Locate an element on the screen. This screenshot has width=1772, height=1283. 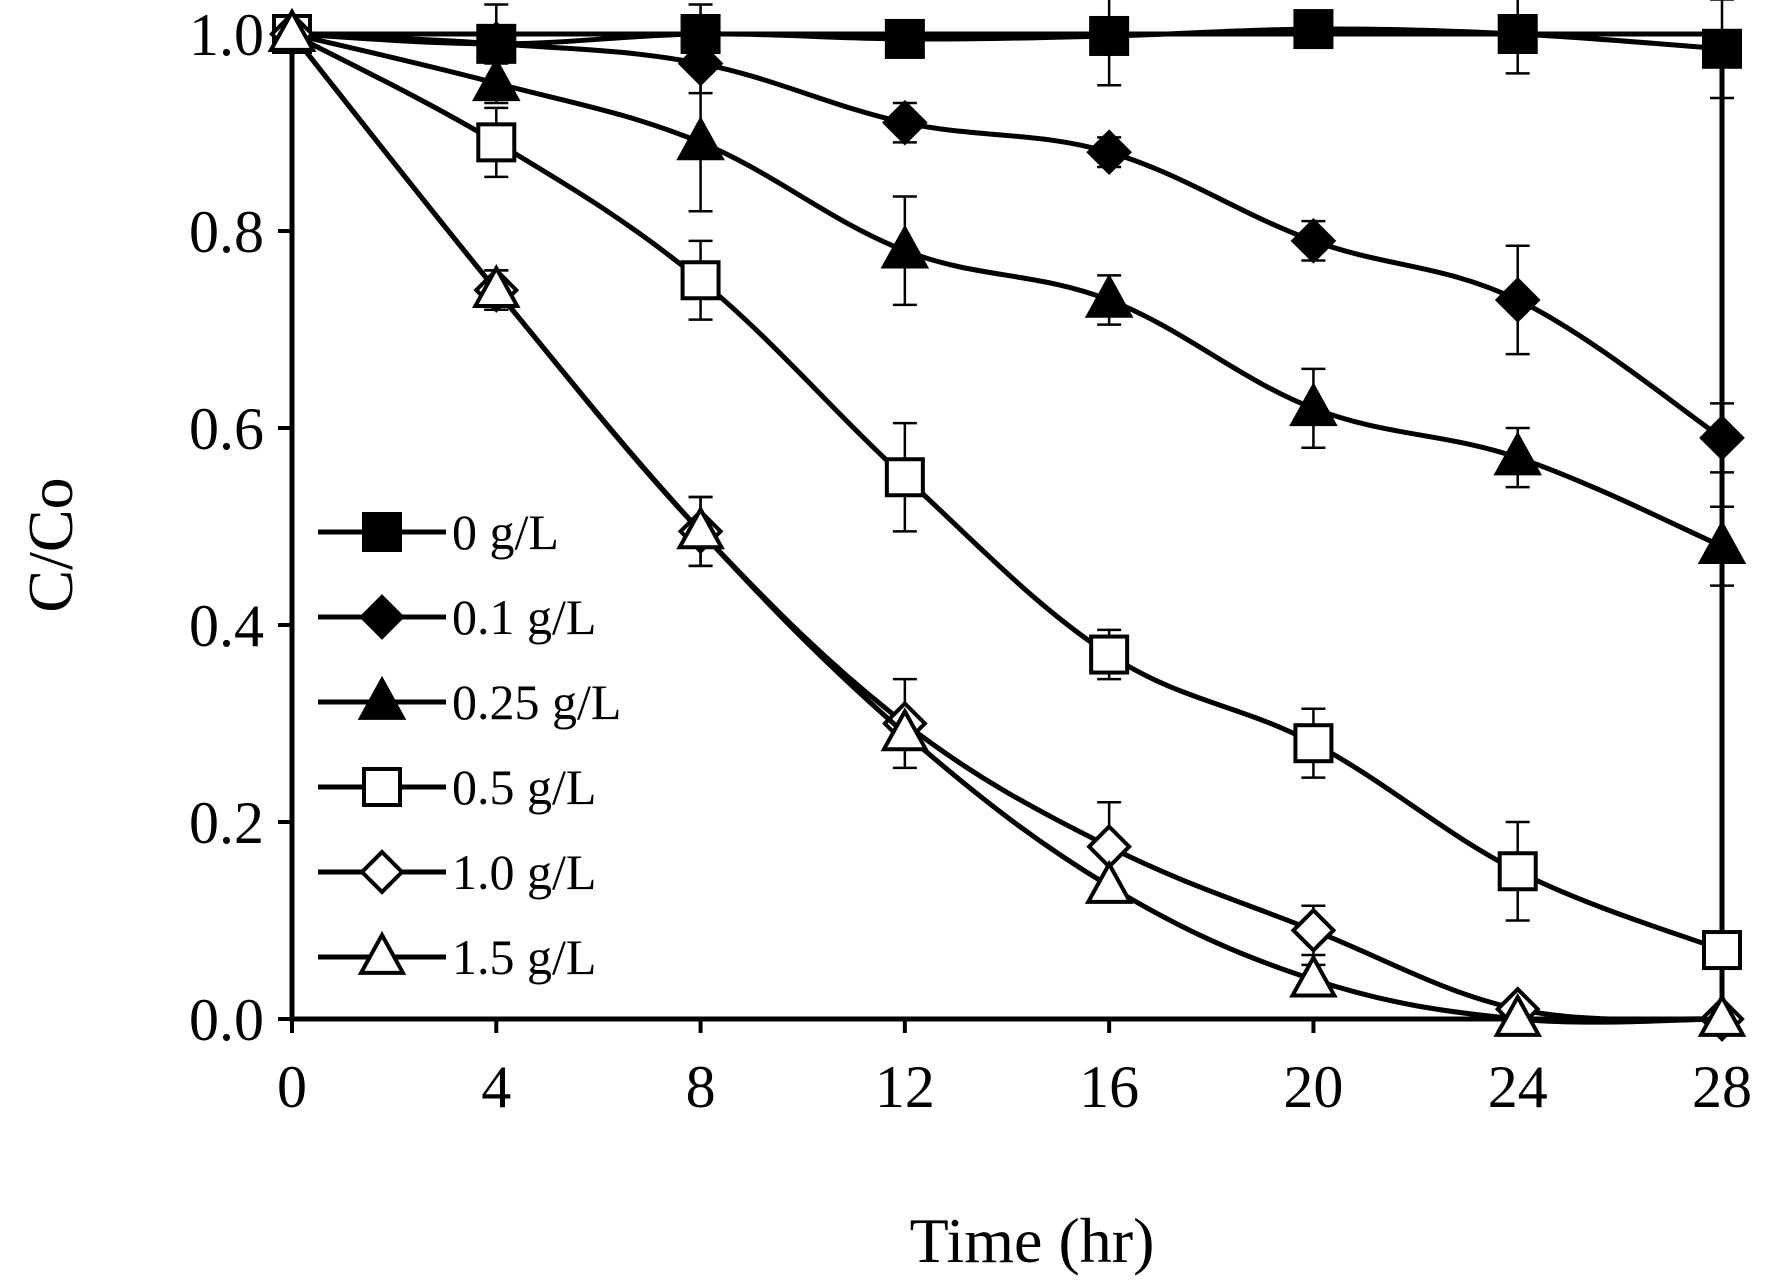
legend-item: 0.1 g/L is located at coordinates (457, 617).